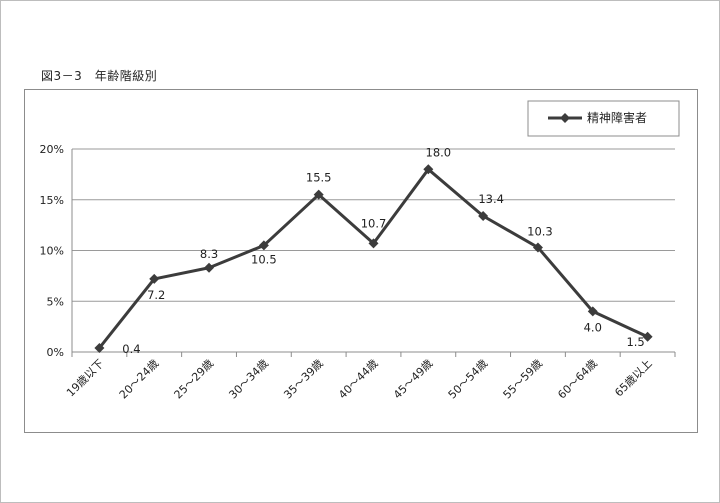  Describe the element at coordinates (635, 342) in the screenshot. I see `data-label: 1.5` at that location.